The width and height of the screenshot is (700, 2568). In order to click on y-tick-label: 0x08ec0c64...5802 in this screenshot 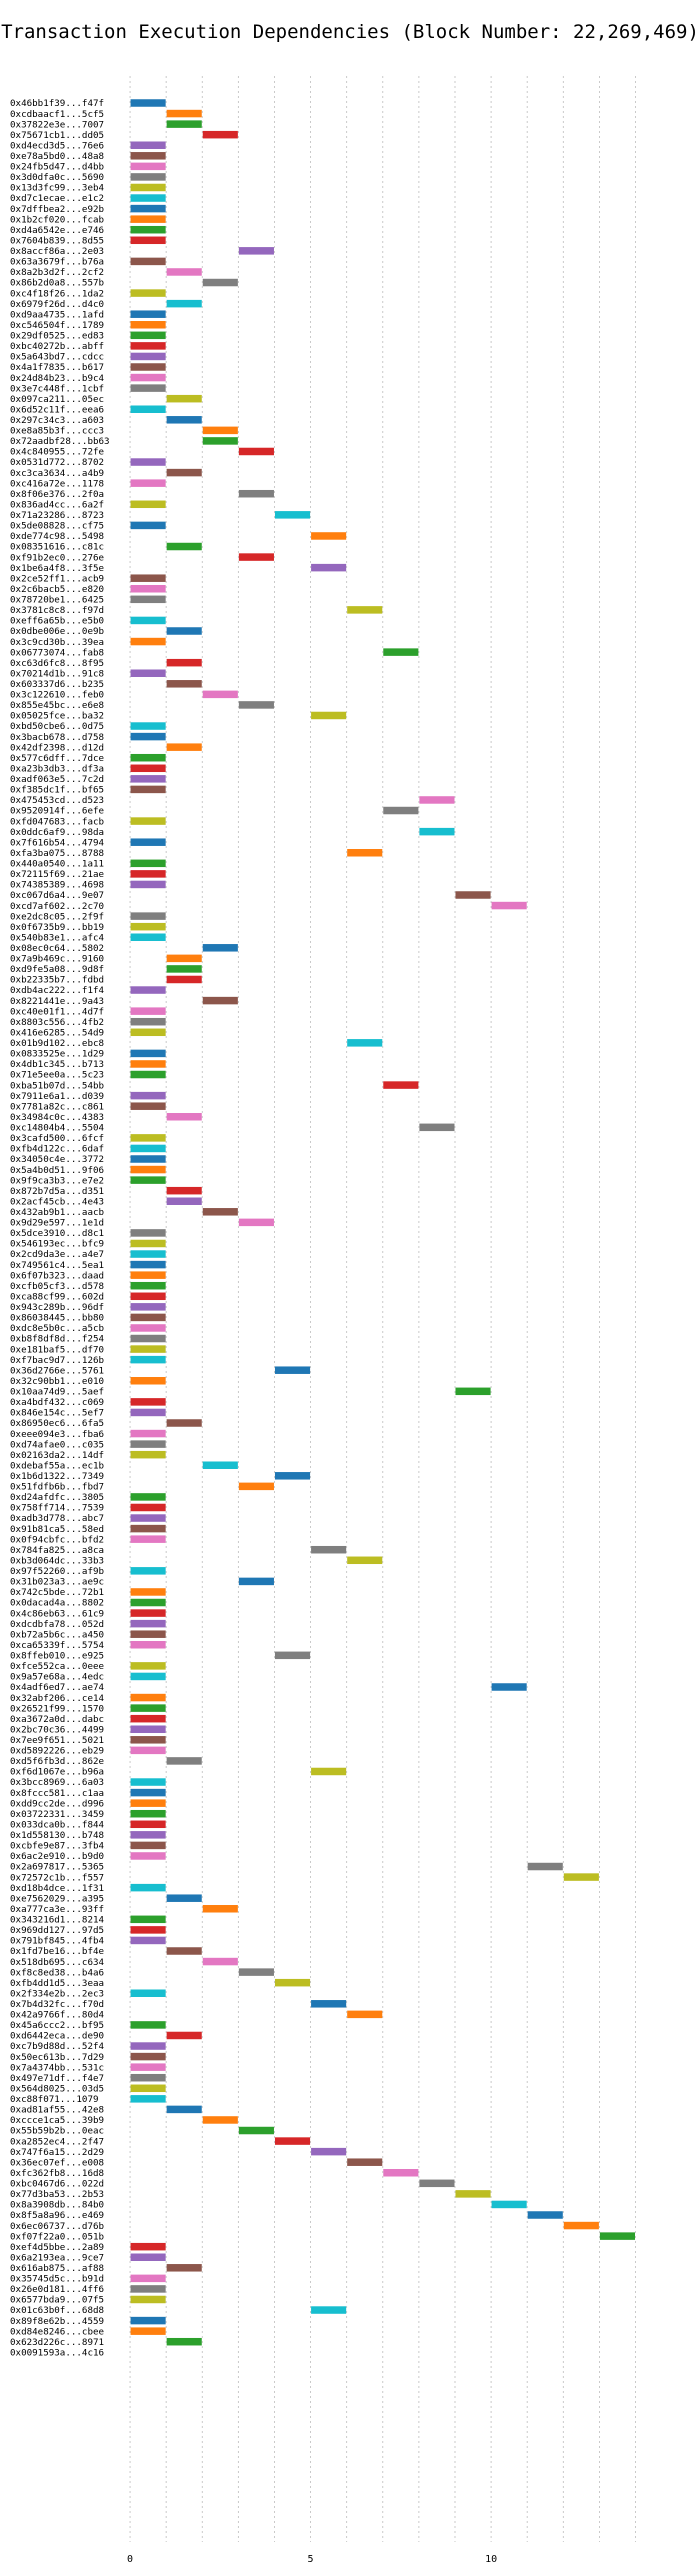, I will do `click(57, 948)`.